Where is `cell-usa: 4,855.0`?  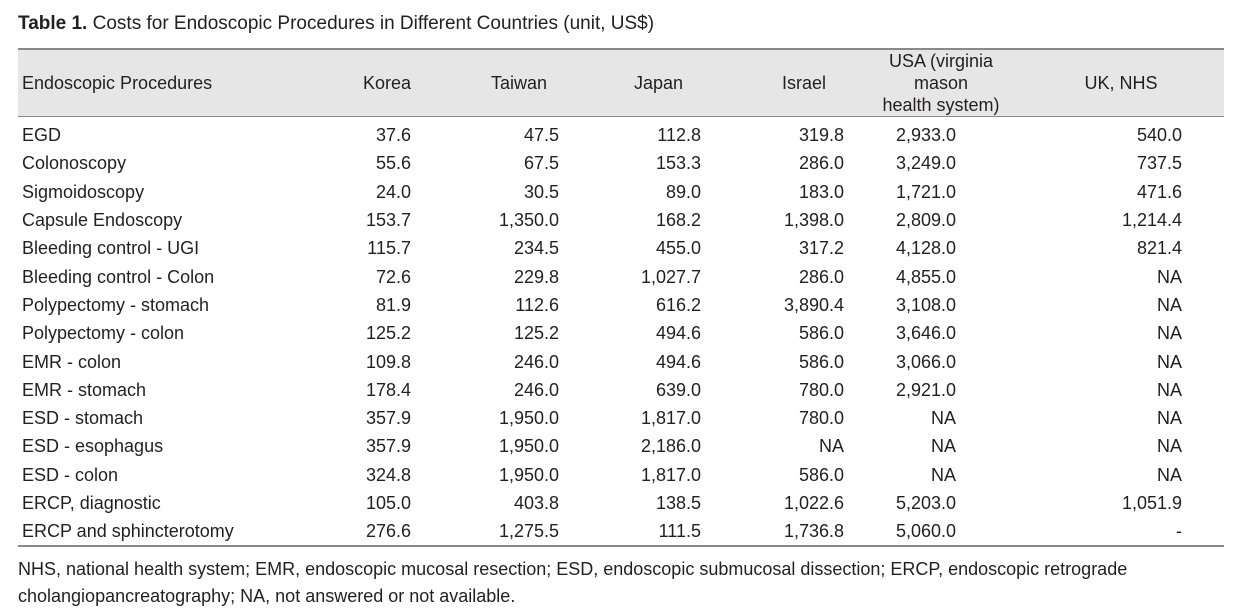
cell-usa: 4,855.0 is located at coordinates (925, 276).